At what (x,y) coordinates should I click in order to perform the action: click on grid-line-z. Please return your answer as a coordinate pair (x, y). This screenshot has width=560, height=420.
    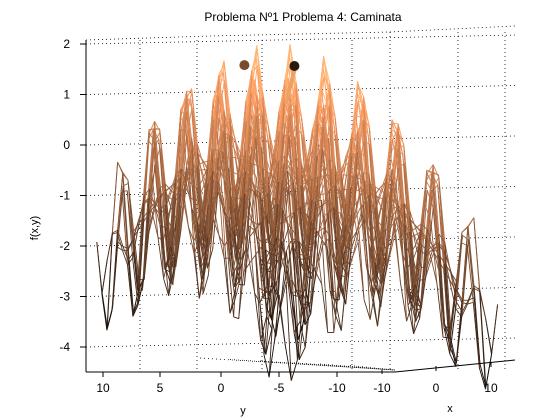
    Looking at the image, I should click on (300, 241).